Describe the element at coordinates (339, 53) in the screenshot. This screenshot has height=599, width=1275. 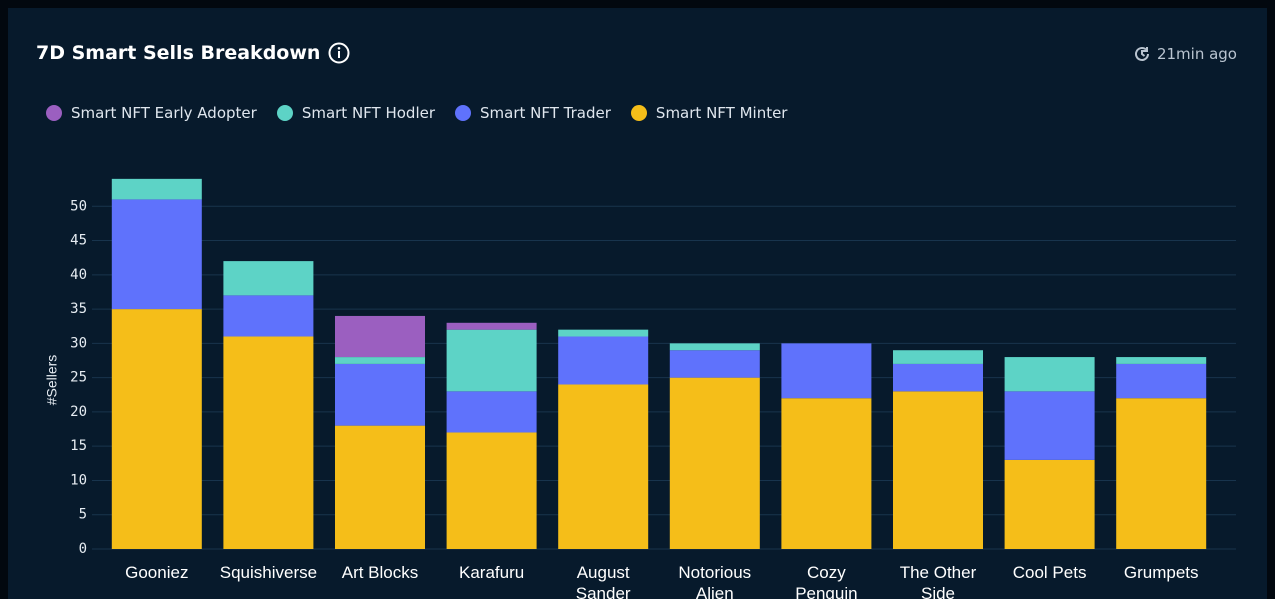
I see `info-icon` at that location.